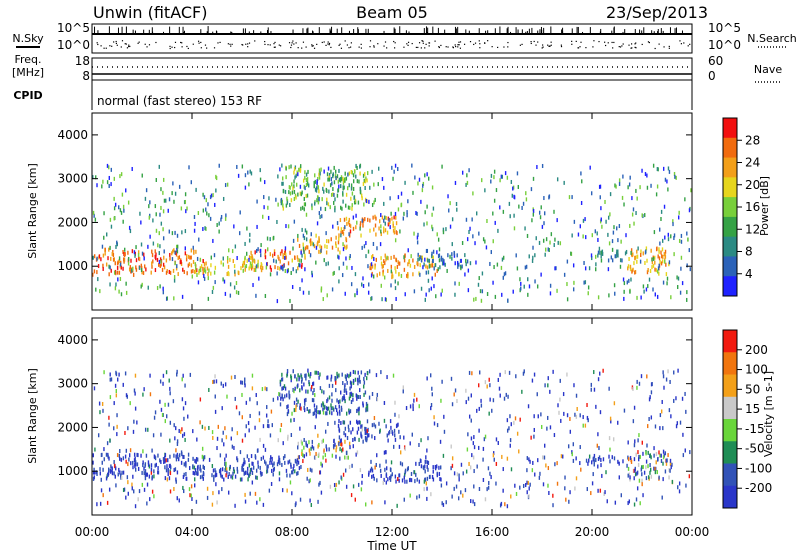 Image resolution: width=800 pixels, height=558 pixels. Describe the element at coordinates (27, 95) in the screenshot. I see `cpid-label: CPID` at that location.